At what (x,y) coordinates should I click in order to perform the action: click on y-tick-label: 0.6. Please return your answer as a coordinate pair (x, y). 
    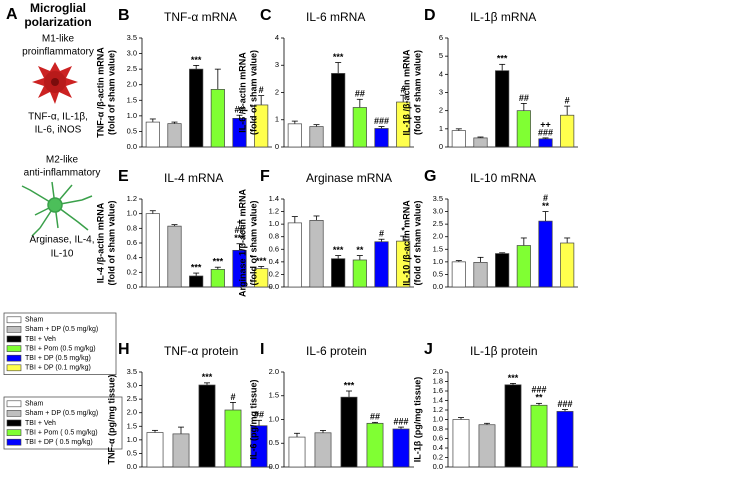
    Looking at the image, I should click on (132, 242).